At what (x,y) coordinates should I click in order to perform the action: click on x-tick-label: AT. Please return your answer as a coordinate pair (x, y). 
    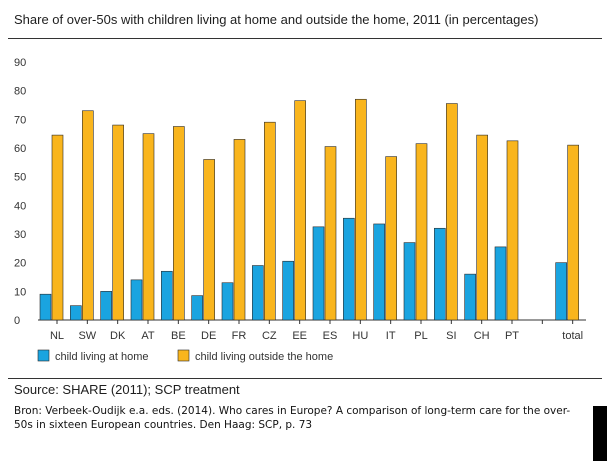
    Looking at the image, I should click on (148, 336).